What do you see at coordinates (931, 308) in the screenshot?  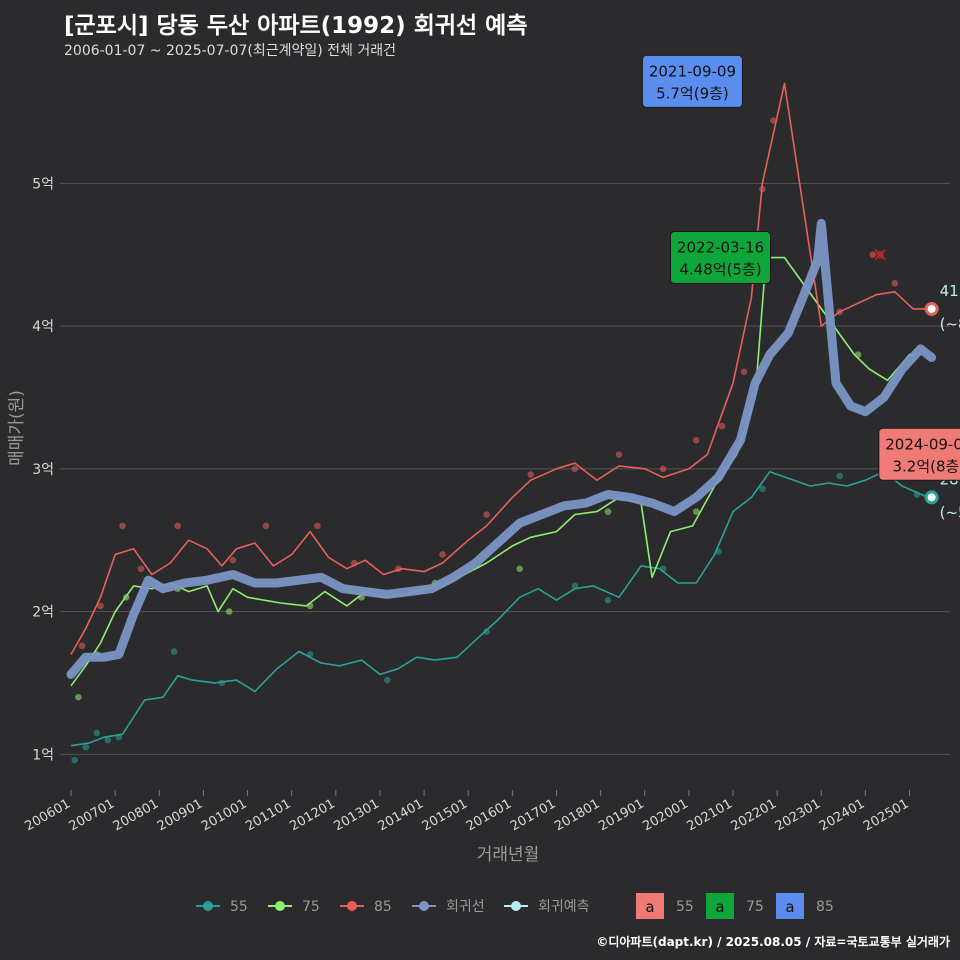 I see `prediction-point-41,200` at bounding box center [931, 308].